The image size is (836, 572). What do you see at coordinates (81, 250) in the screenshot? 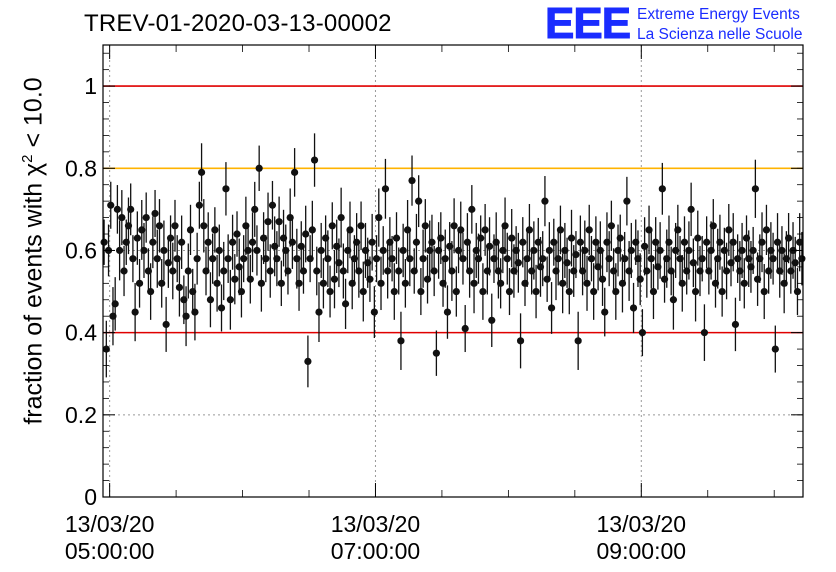
I see `y-tick-label: 0.6` at bounding box center [81, 250].